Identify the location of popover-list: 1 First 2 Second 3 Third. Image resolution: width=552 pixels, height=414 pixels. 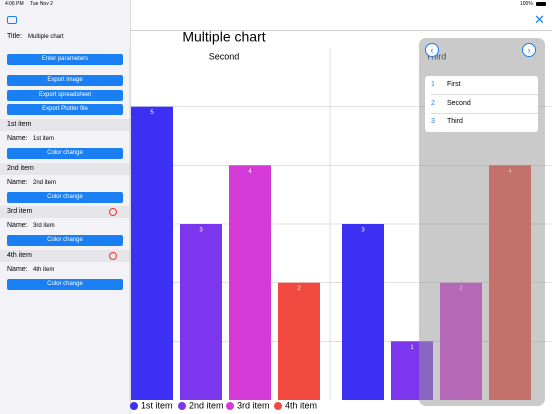
(481, 104).